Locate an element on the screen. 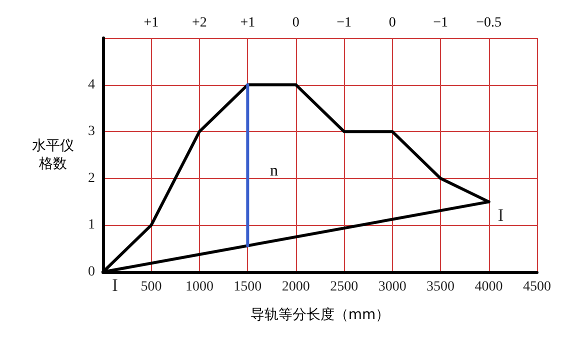  x-axis-title: 导轨等分长度（mm） is located at coordinates (320, 315).